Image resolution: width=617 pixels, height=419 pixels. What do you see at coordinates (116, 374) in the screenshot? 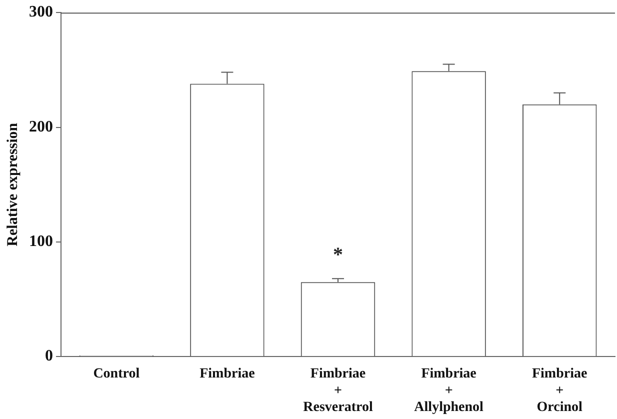
I see `x-tick-label: Control` at bounding box center [116, 374].